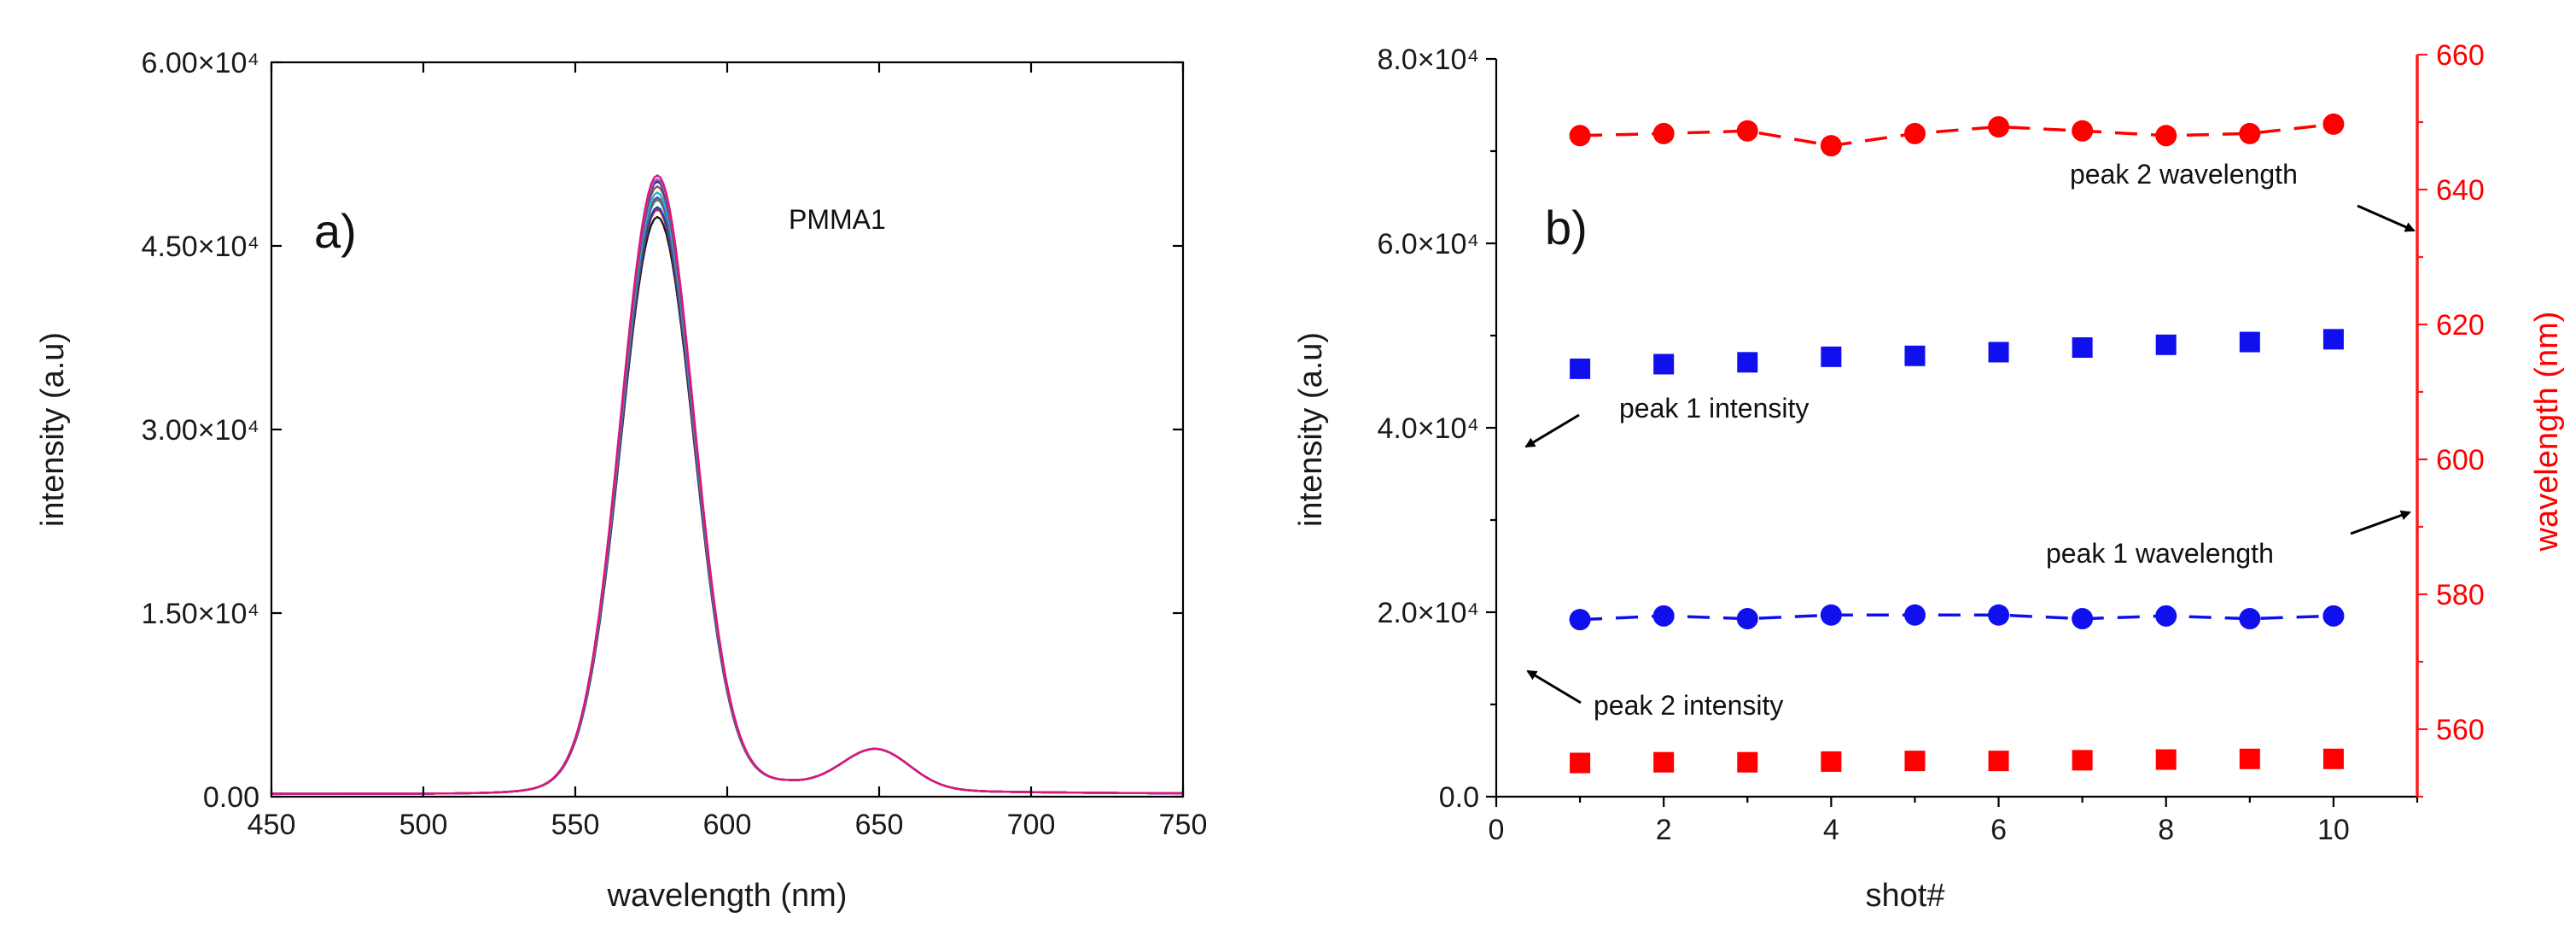 The height and width of the screenshot is (935, 2576). What do you see at coordinates (1031, 825) in the screenshot?
I see `panel-a-x-tick-label: 700` at bounding box center [1031, 825].